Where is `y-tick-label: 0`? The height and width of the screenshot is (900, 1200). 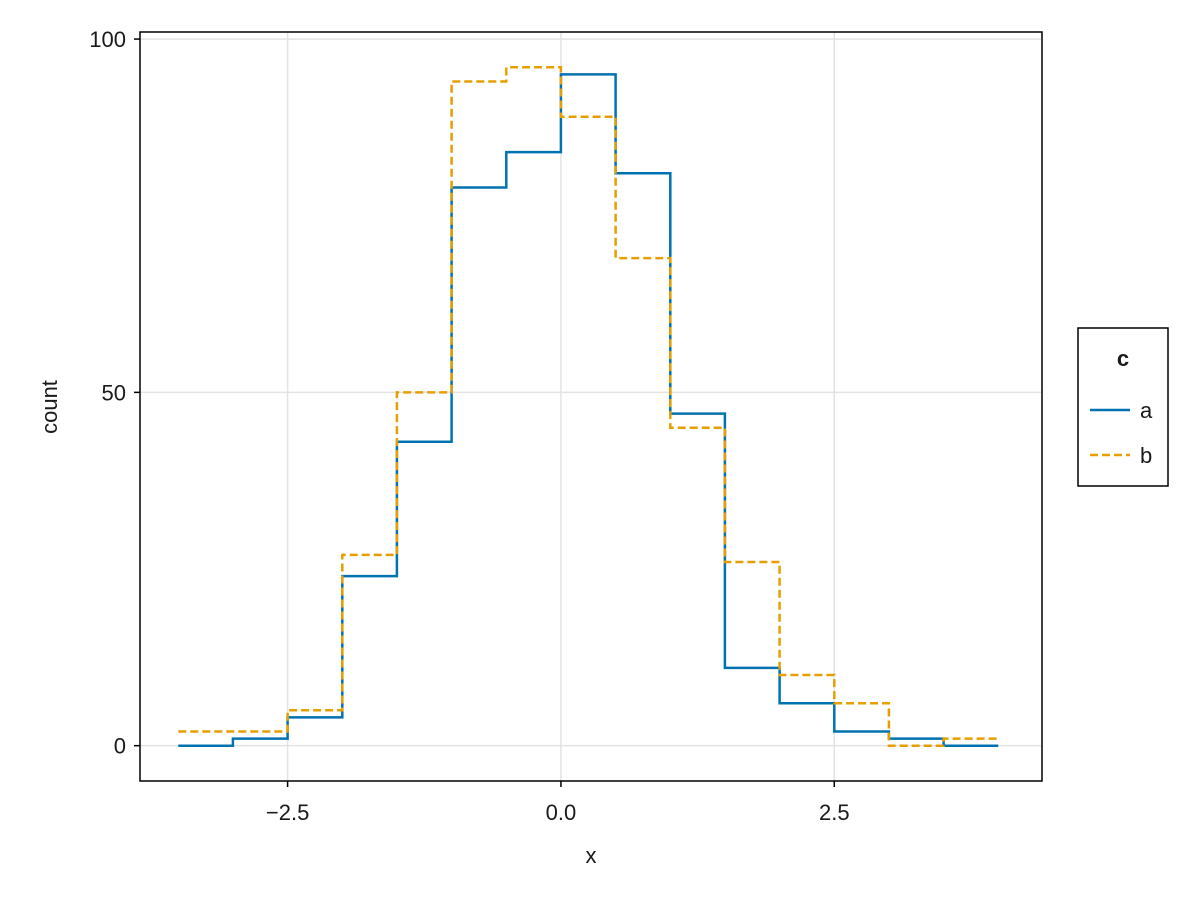
y-tick-label: 0 is located at coordinates (120, 746).